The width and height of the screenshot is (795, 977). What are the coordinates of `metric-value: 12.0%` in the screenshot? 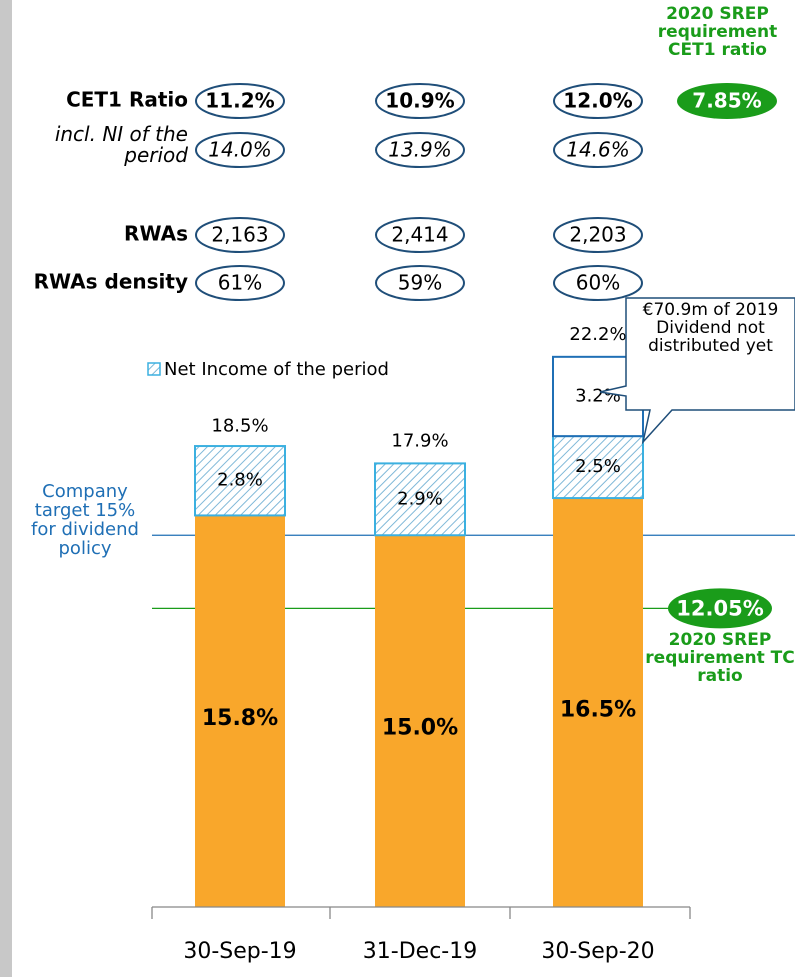 It's located at (597, 101).